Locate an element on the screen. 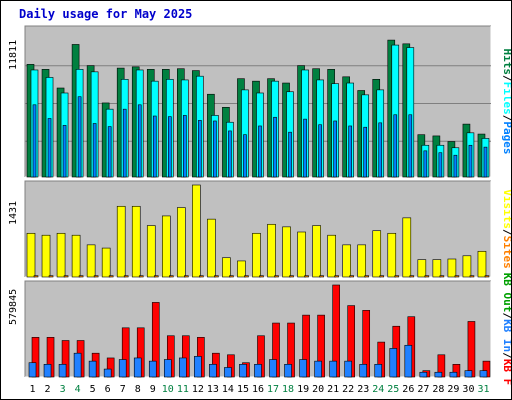 The height and width of the screenshot is (400, 512). x-tick-label: 24 is located at coordinates (378, 389).